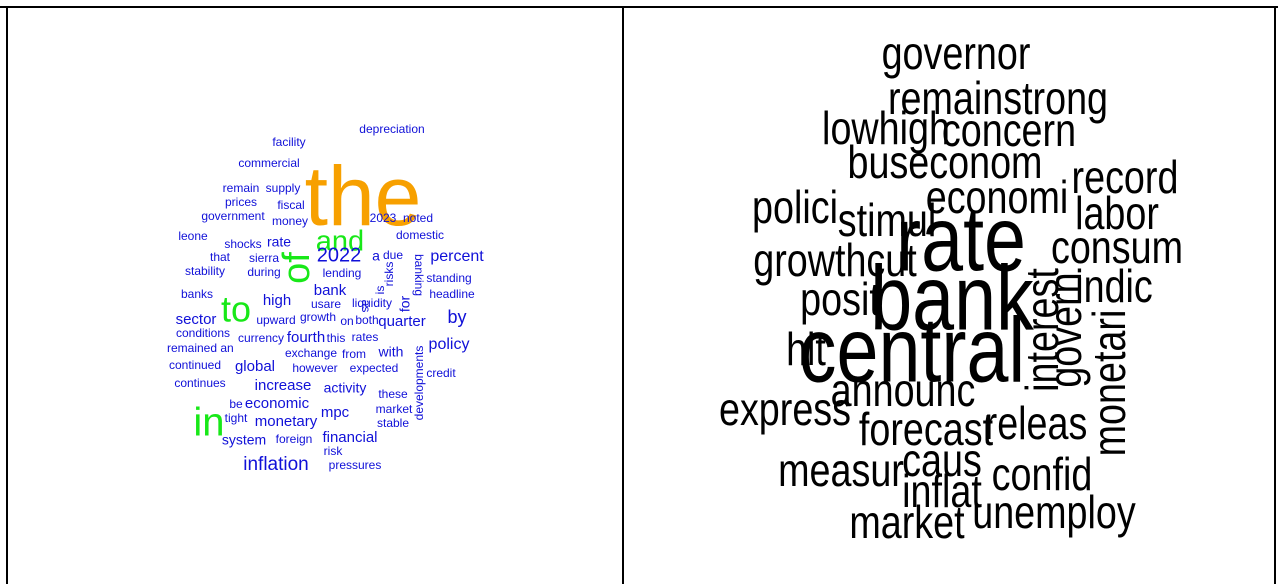  I want to click on left-word-credit: credit, so click(441, 373).